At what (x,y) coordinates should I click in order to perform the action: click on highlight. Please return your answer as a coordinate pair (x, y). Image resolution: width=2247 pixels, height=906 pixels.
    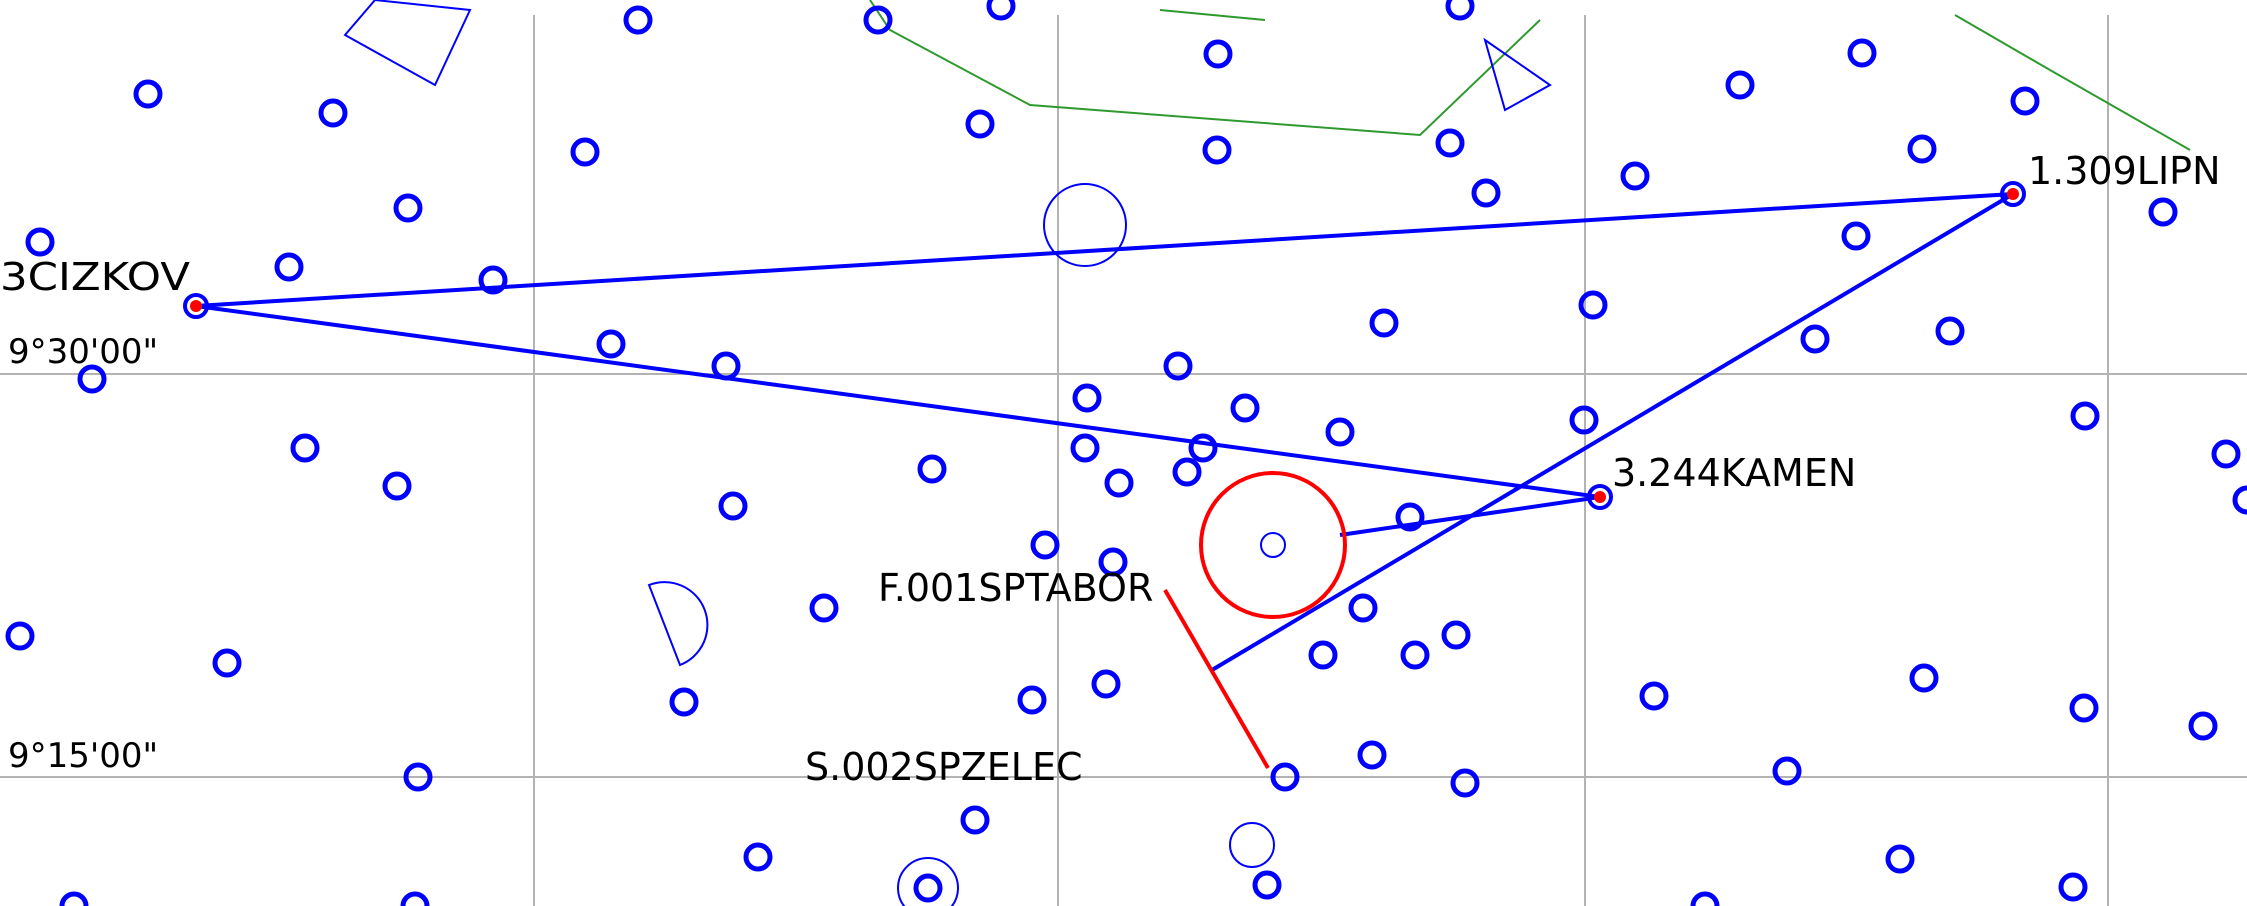
    Looking at the image, I should click on (1255, 620).